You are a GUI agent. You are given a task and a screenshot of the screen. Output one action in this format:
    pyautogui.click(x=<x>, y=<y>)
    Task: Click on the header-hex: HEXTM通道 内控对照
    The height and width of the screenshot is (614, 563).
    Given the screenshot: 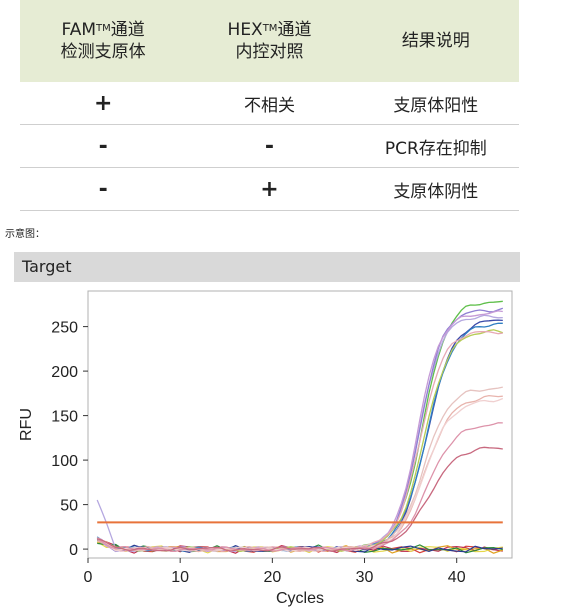 What is the action you would take?
    pyautogui.click(x=269, y=41)
    